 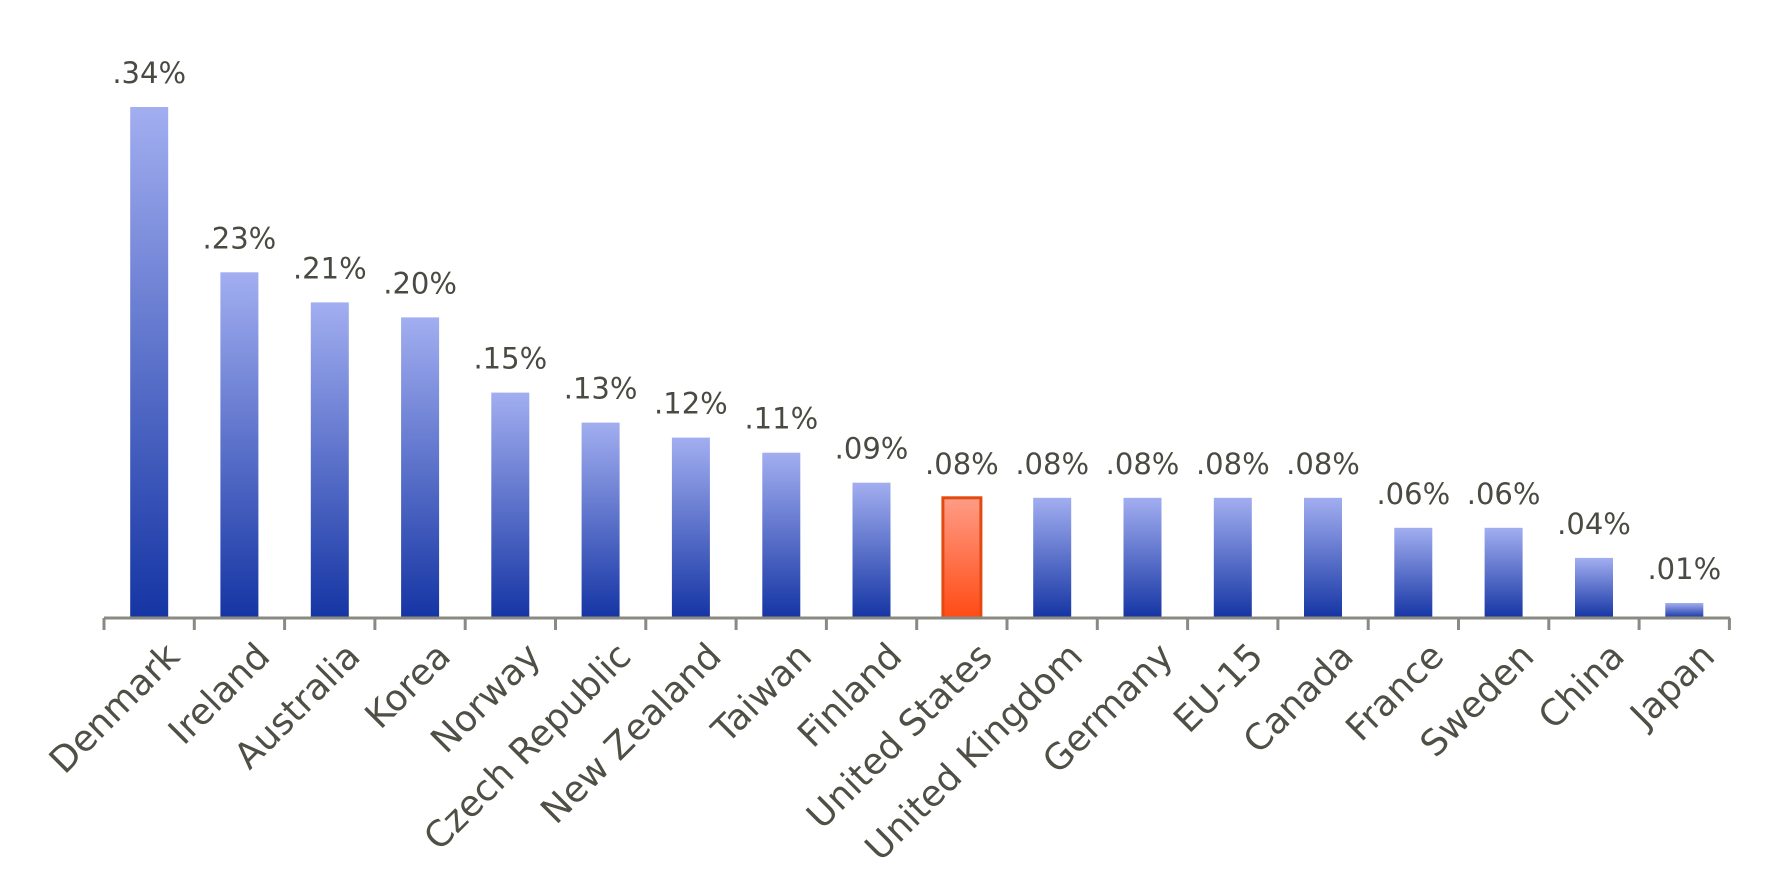 What do you see at coordinates (149, 73) in the screenshot?
I see `value-label-denmark: .34%` at bounding box center [149, 73].